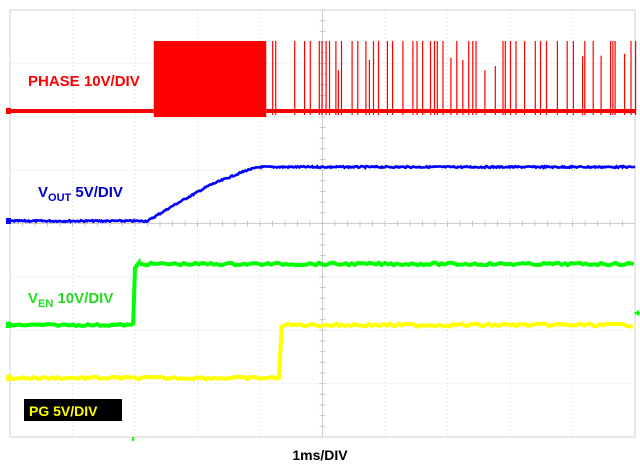  I want to click on vout-label: VOUT 5V/DIV, so click(80, 194).